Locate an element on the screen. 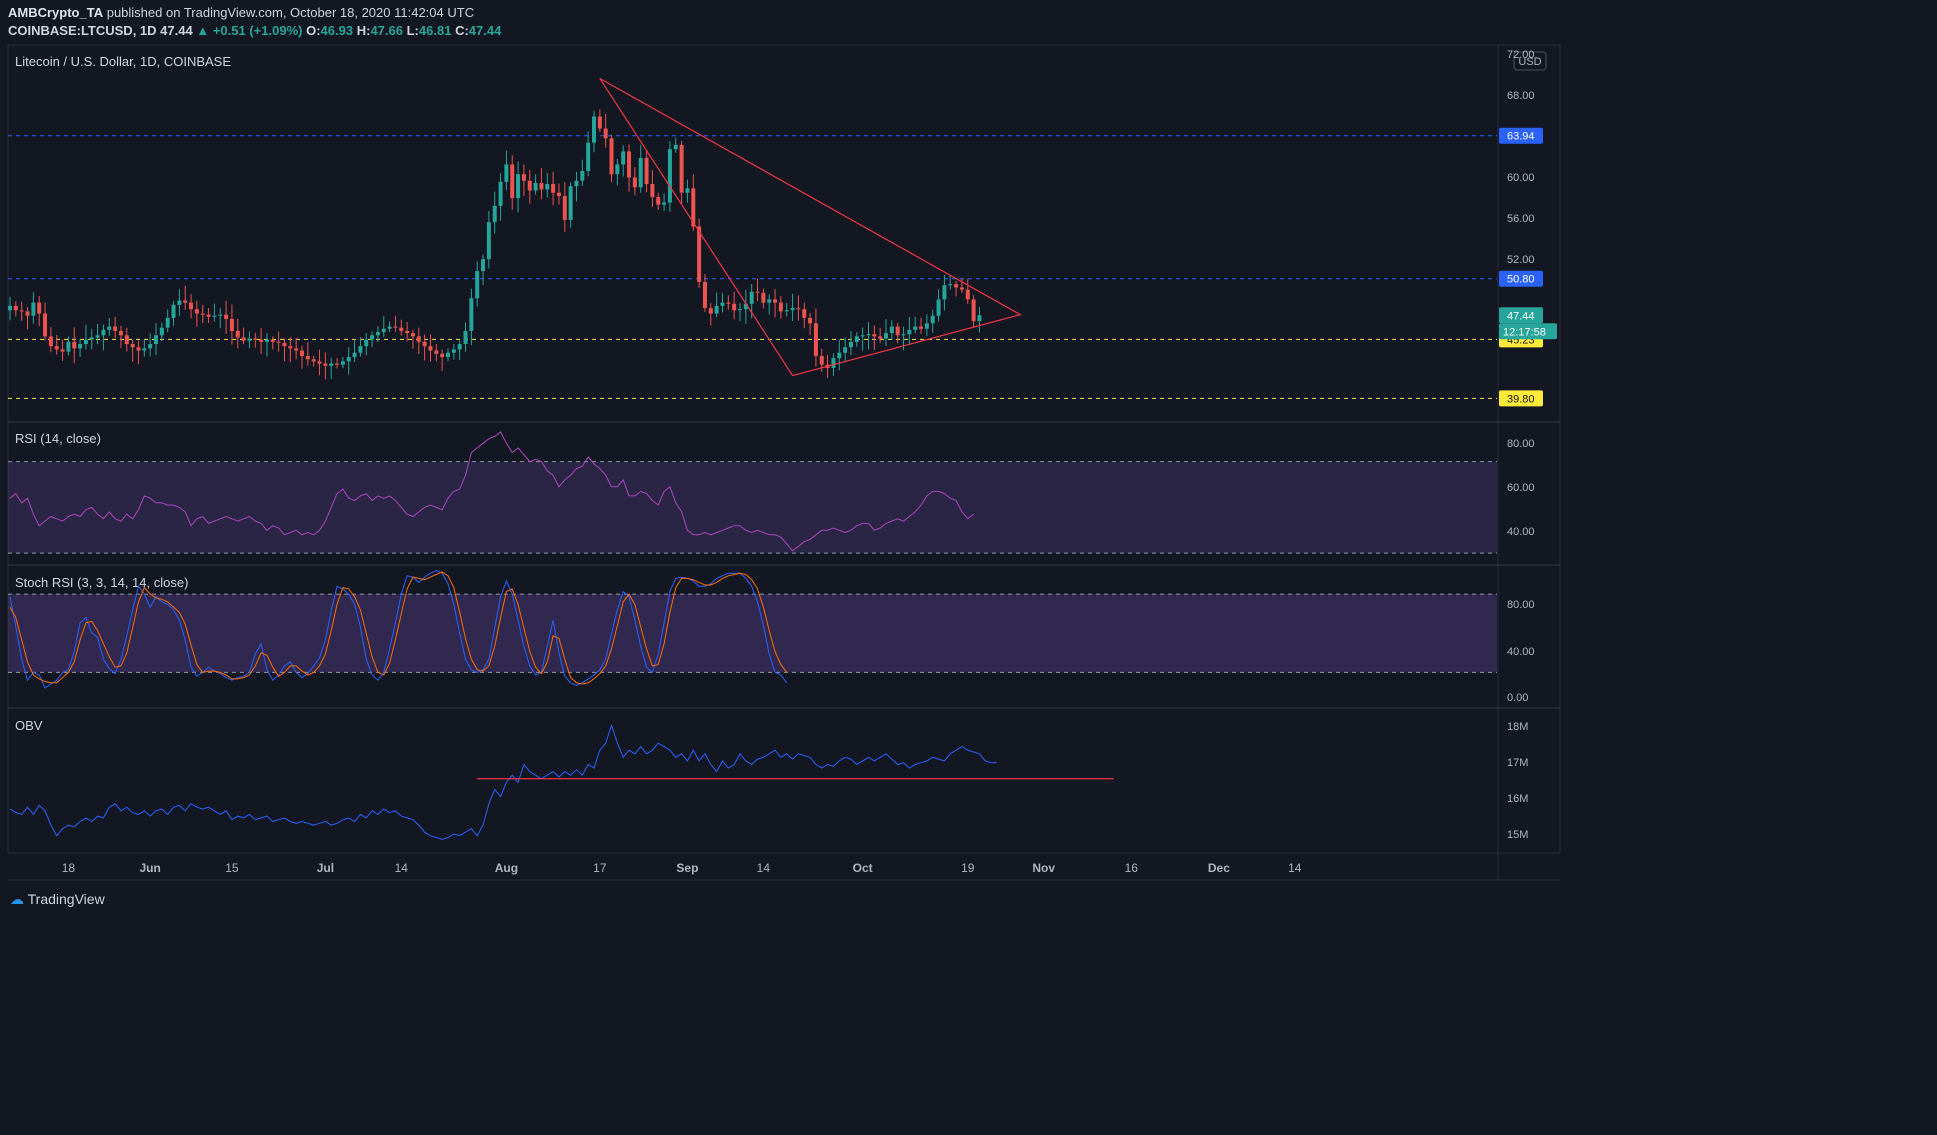 Image resolution: width=1937 pixels, height=1135 pixels. stoch-k-line is located at coordinates (398, 629).